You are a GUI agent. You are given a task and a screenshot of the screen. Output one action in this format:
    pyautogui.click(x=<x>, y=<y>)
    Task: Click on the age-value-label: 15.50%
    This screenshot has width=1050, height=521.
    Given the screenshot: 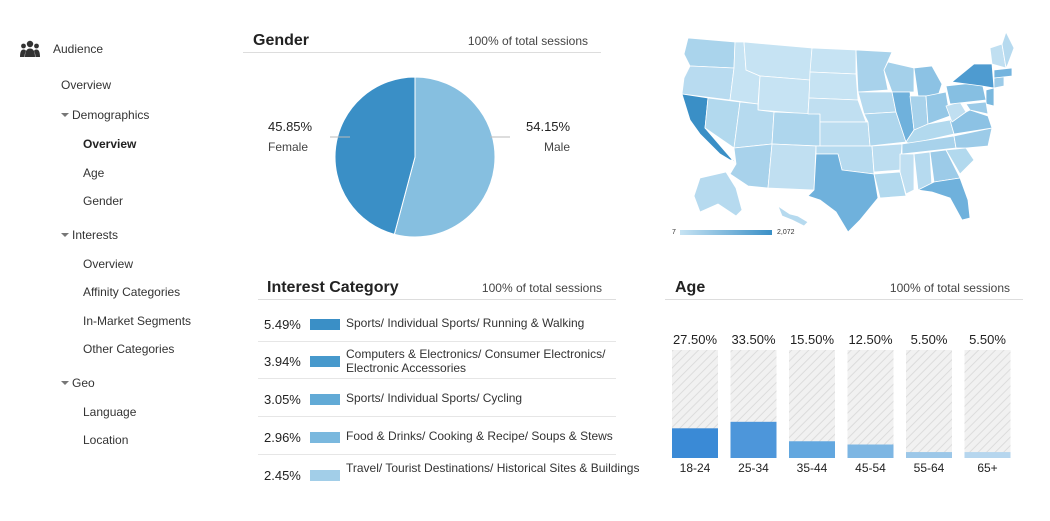 What is the action you would take?
    pyautogui.click(x=812, y=339)
    